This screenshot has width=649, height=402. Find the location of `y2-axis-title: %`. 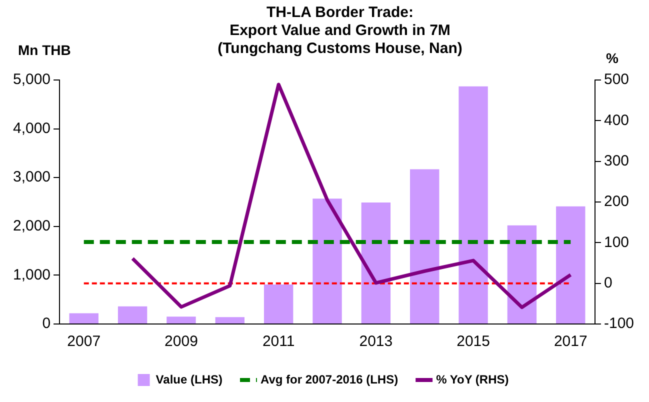

y2-axis-title: % is located at coordinates (612, 58).